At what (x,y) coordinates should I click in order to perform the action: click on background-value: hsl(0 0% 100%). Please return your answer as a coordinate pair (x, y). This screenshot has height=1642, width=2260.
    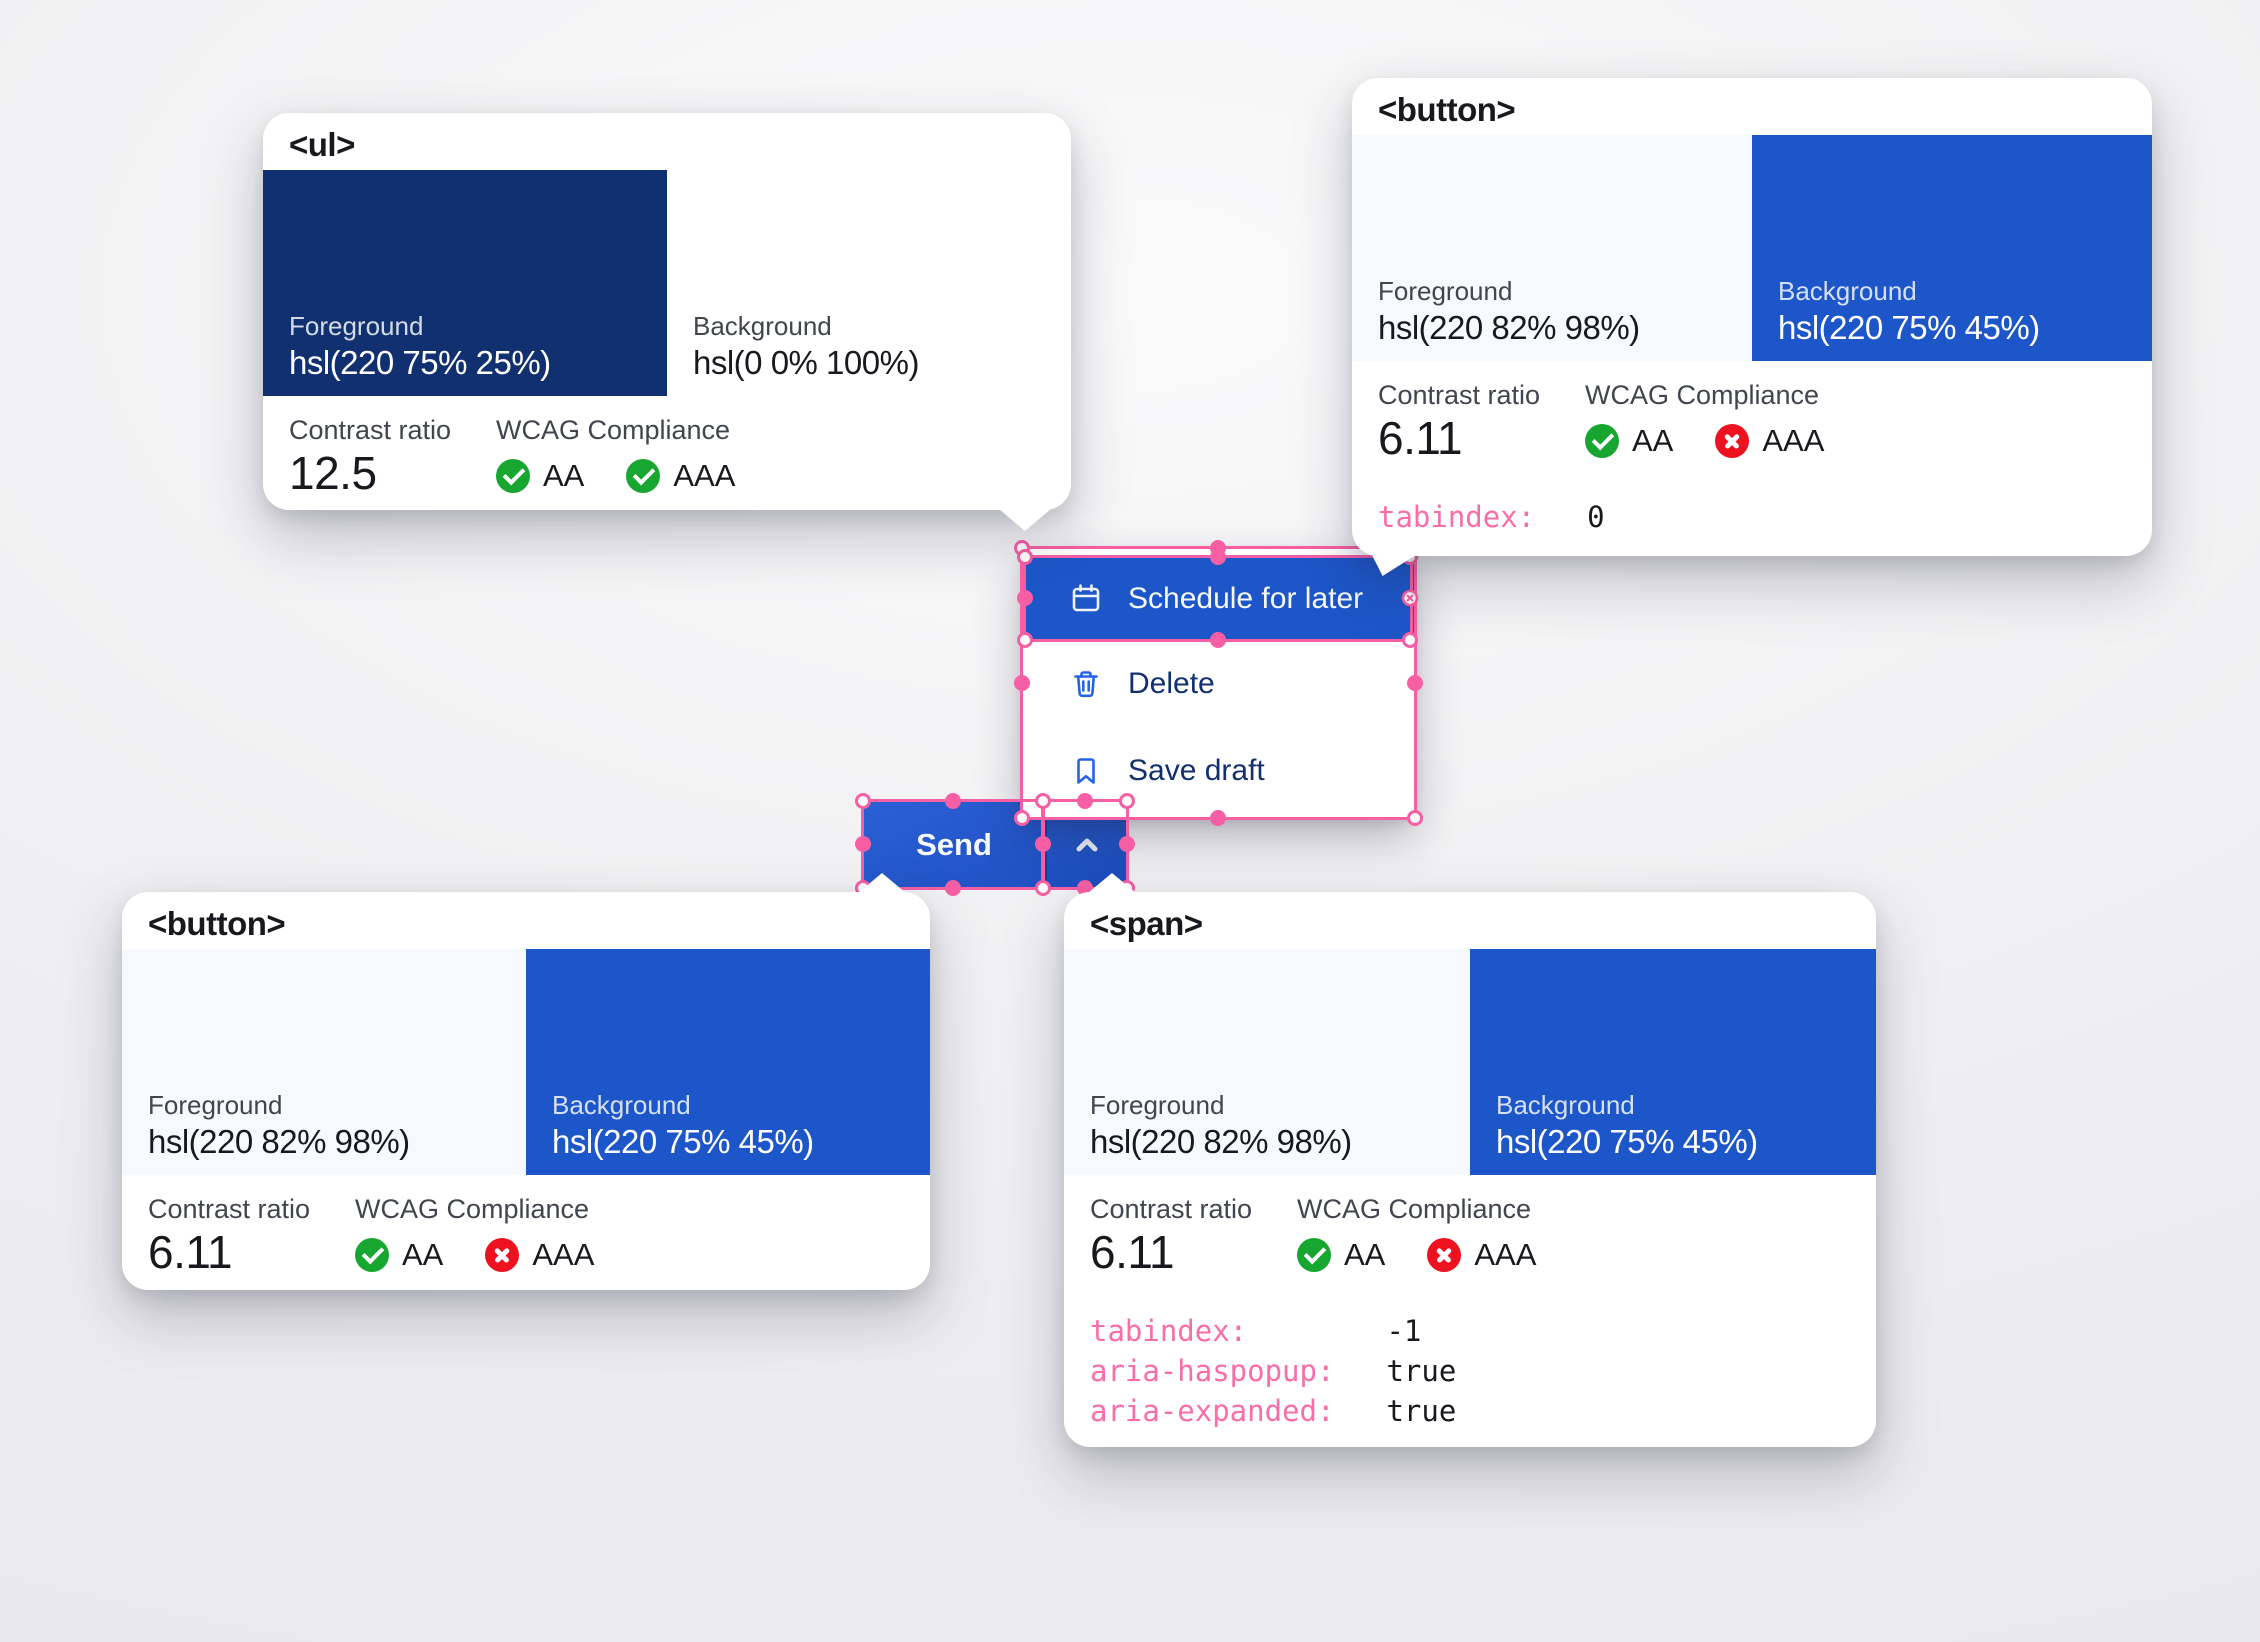
    Looking at the image, I should click on (806, 362).